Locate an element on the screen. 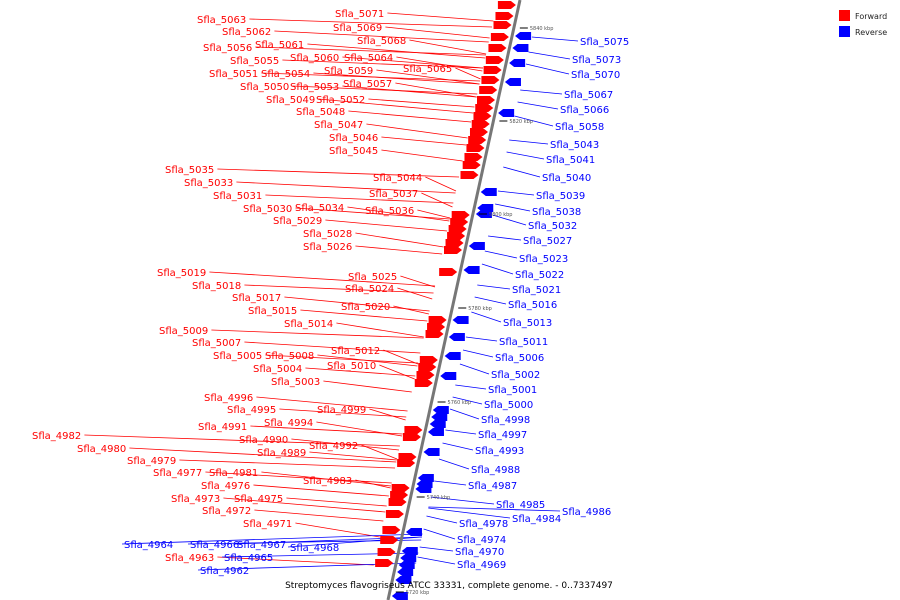 The height and width of the screenshot is (600, 900). gene-label: Sfla_4967 is located at coordinates (261, 545).